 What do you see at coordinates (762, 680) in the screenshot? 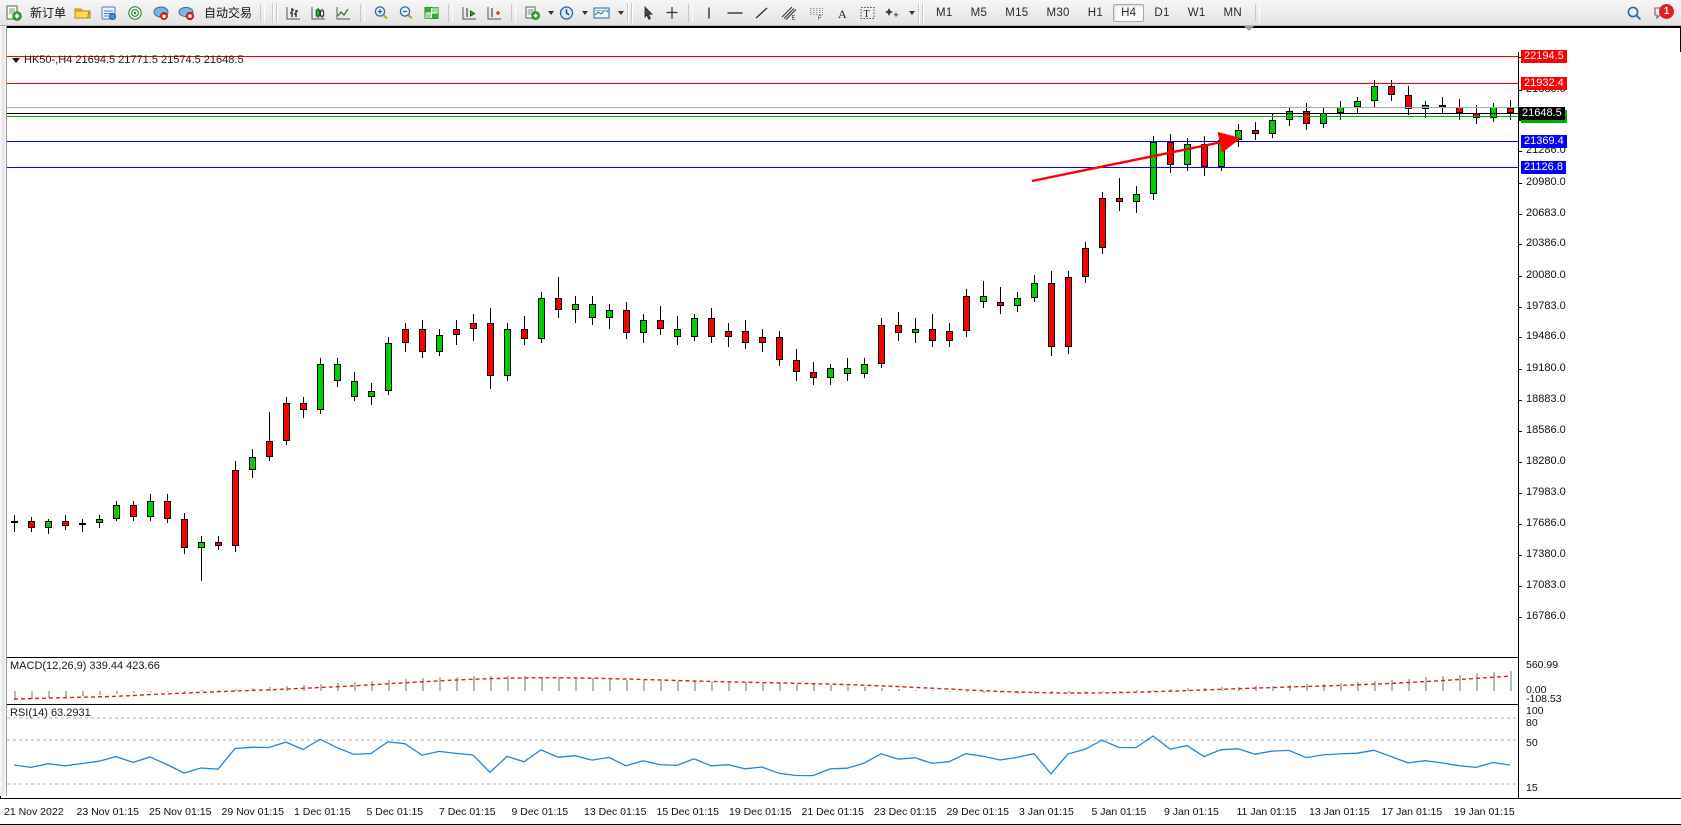
I see `macd-panel` at bounding box center [762, 680].